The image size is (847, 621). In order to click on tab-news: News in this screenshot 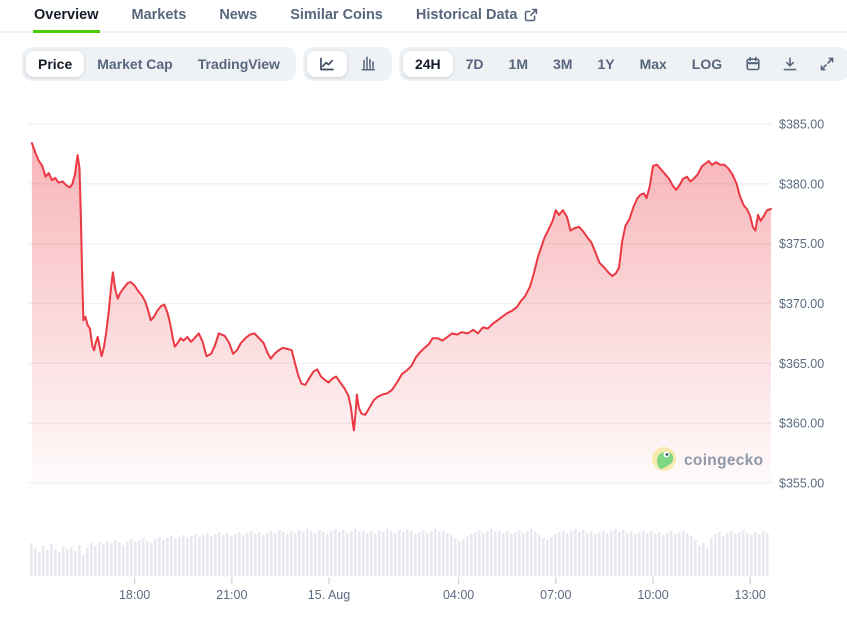, I will do `click(238, 18)`.